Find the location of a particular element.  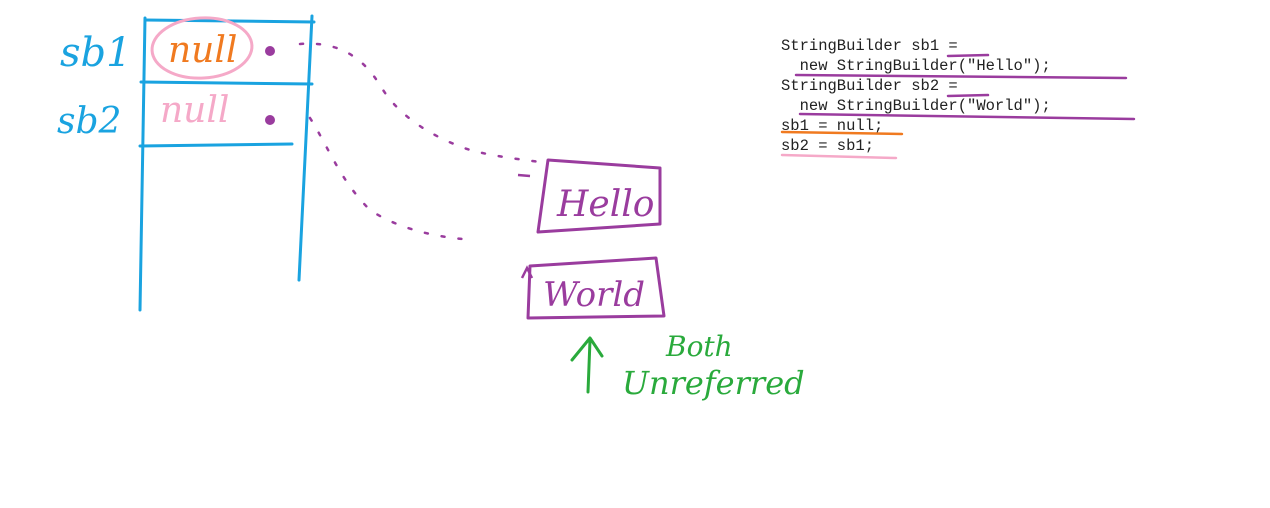

stack-label-sb1: sb1 is located at coordinates (96, 53).